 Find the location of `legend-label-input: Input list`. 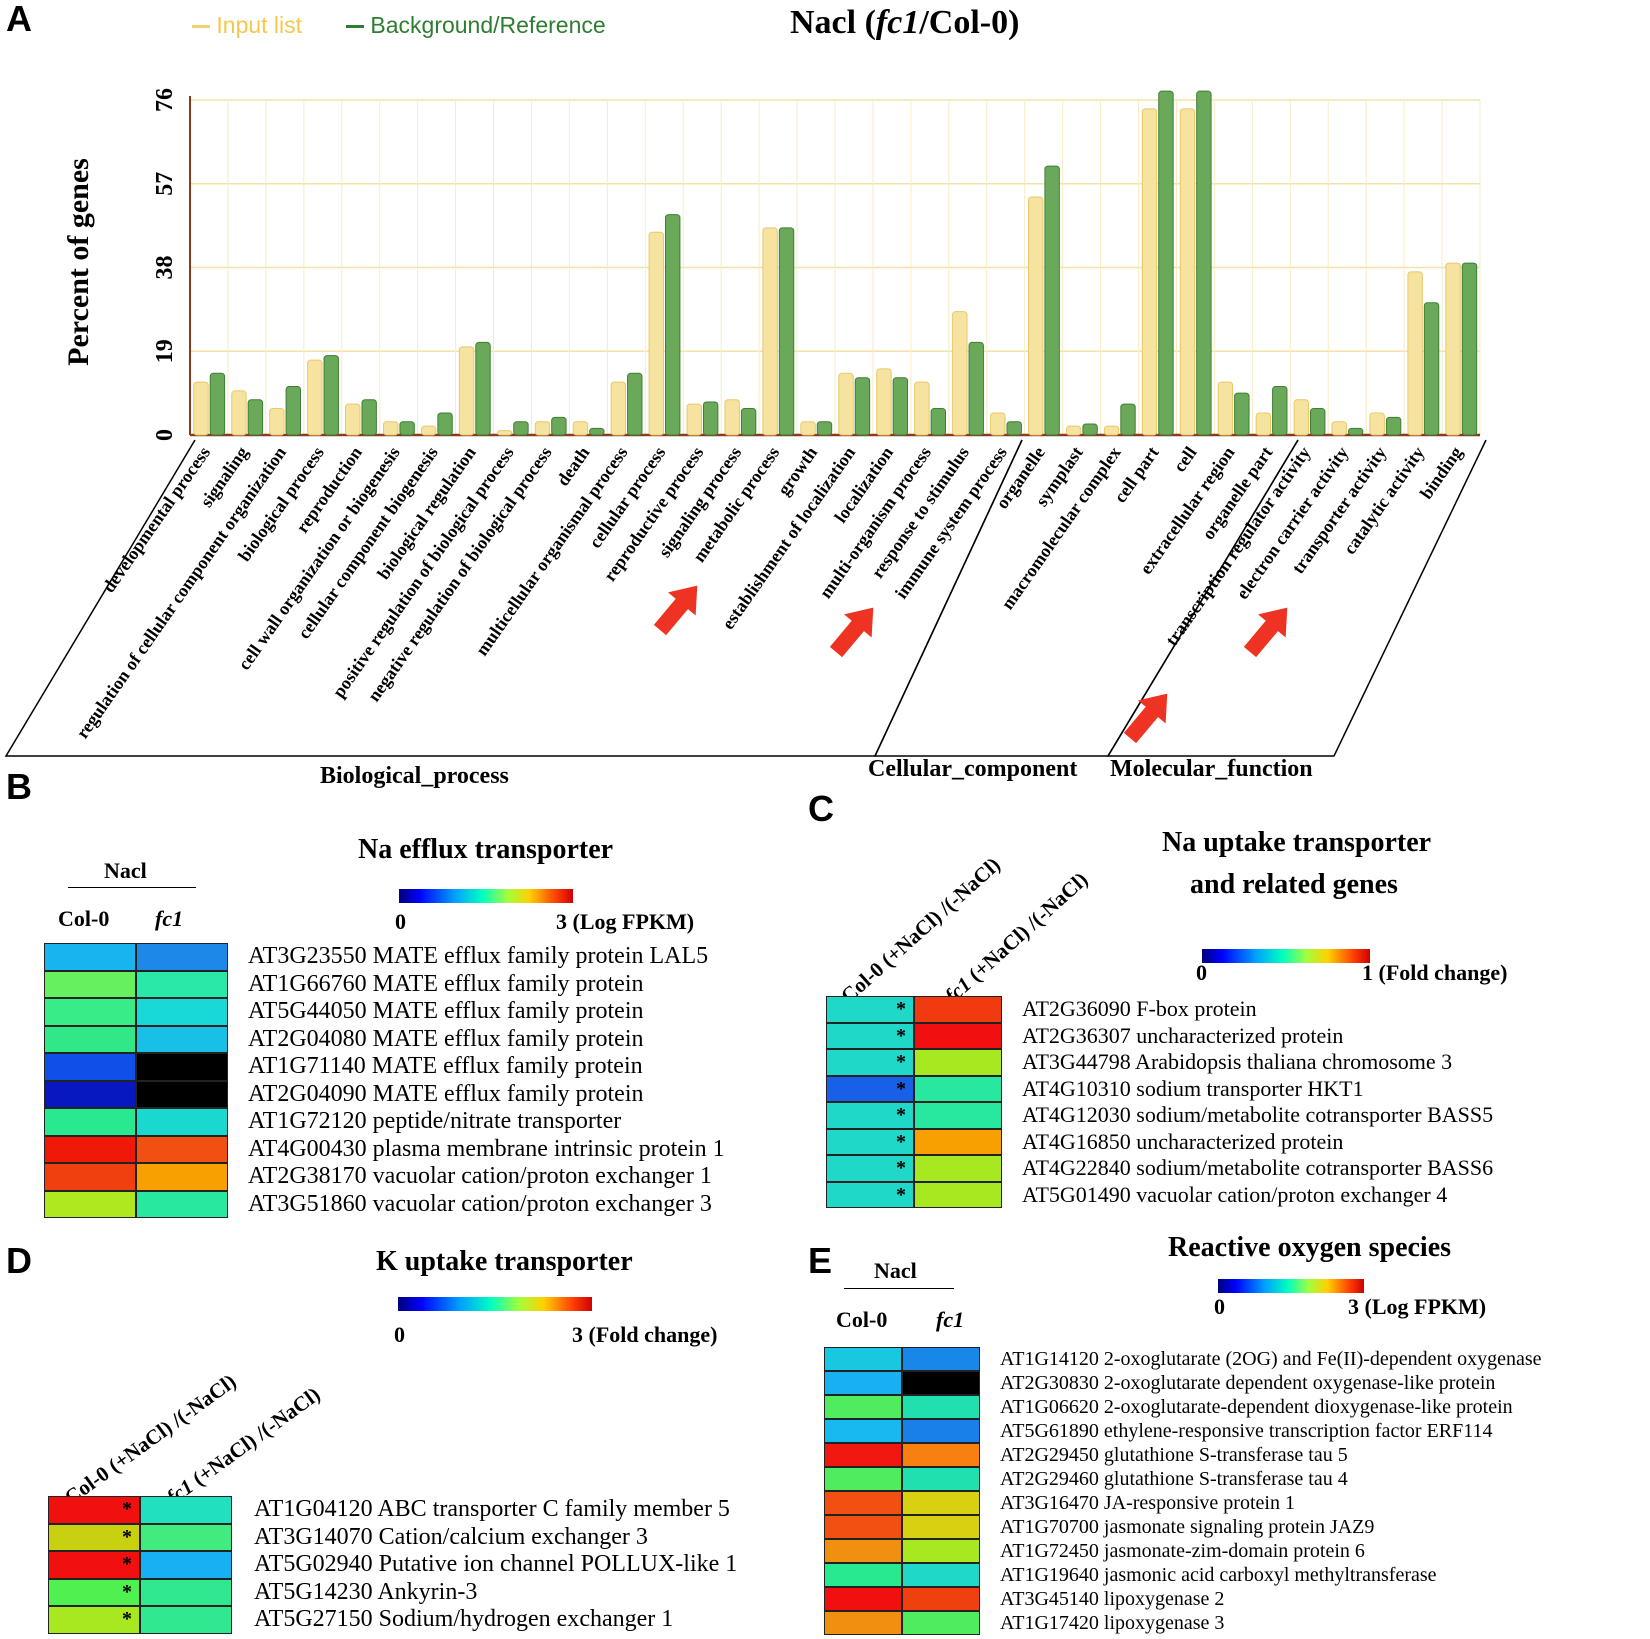

legend-label-input: Input list is located at coordinates (259, 25).